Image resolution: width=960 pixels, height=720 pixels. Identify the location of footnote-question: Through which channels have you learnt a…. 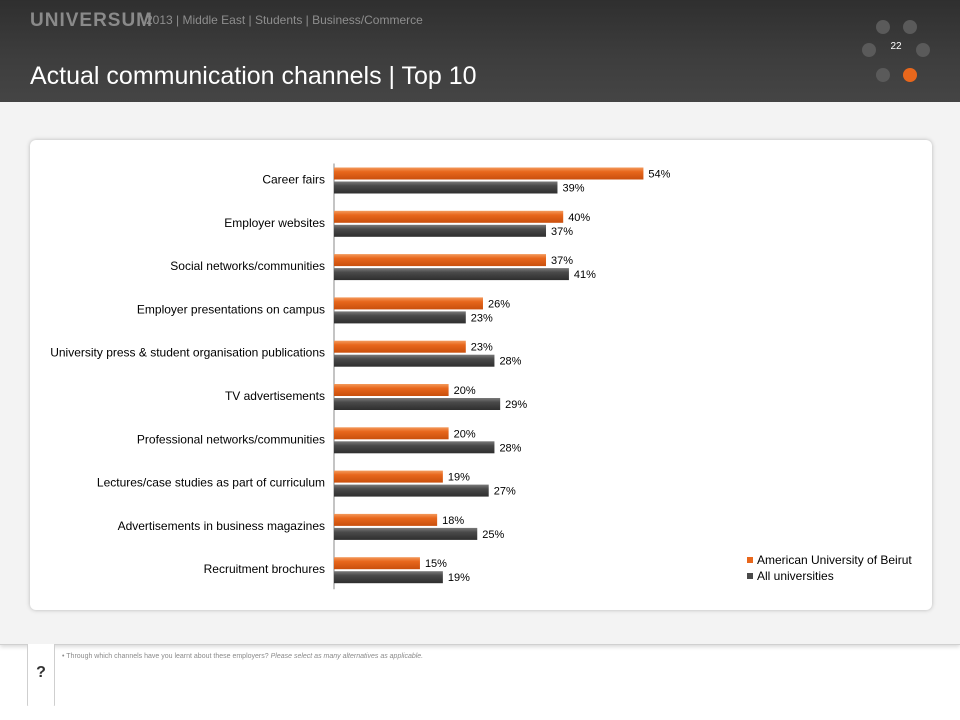
(167, 656).